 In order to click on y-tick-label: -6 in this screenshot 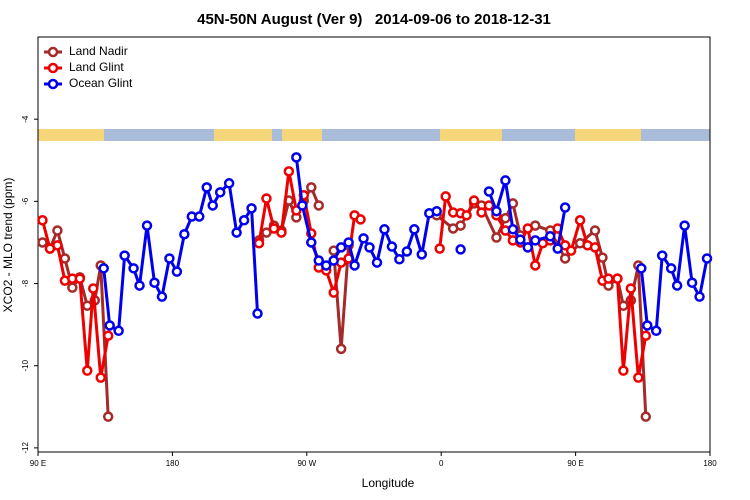, I will do `click(25, 201)`.